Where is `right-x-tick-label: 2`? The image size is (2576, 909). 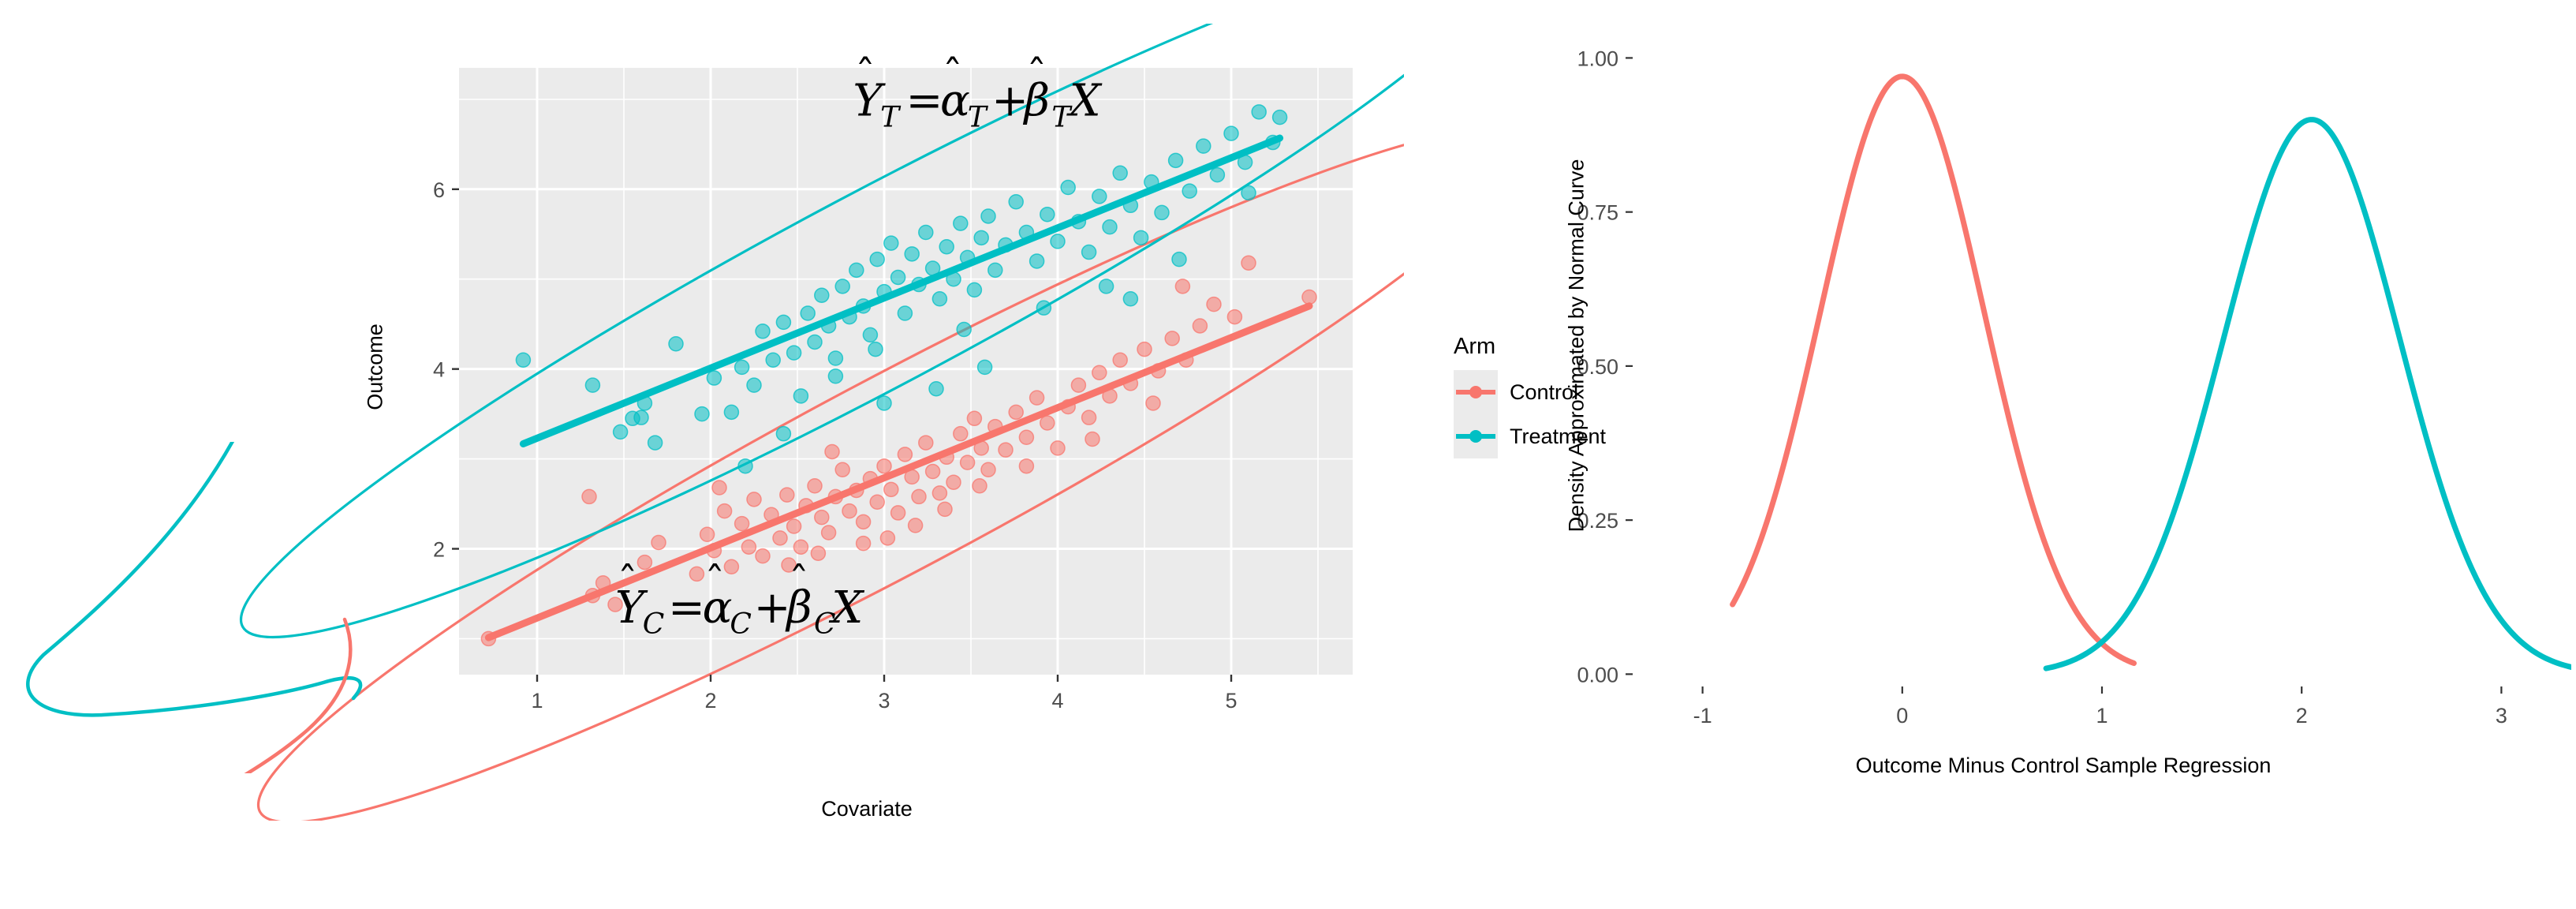
right-x-tick-label: 2 is located at coordinates (2302, 716).